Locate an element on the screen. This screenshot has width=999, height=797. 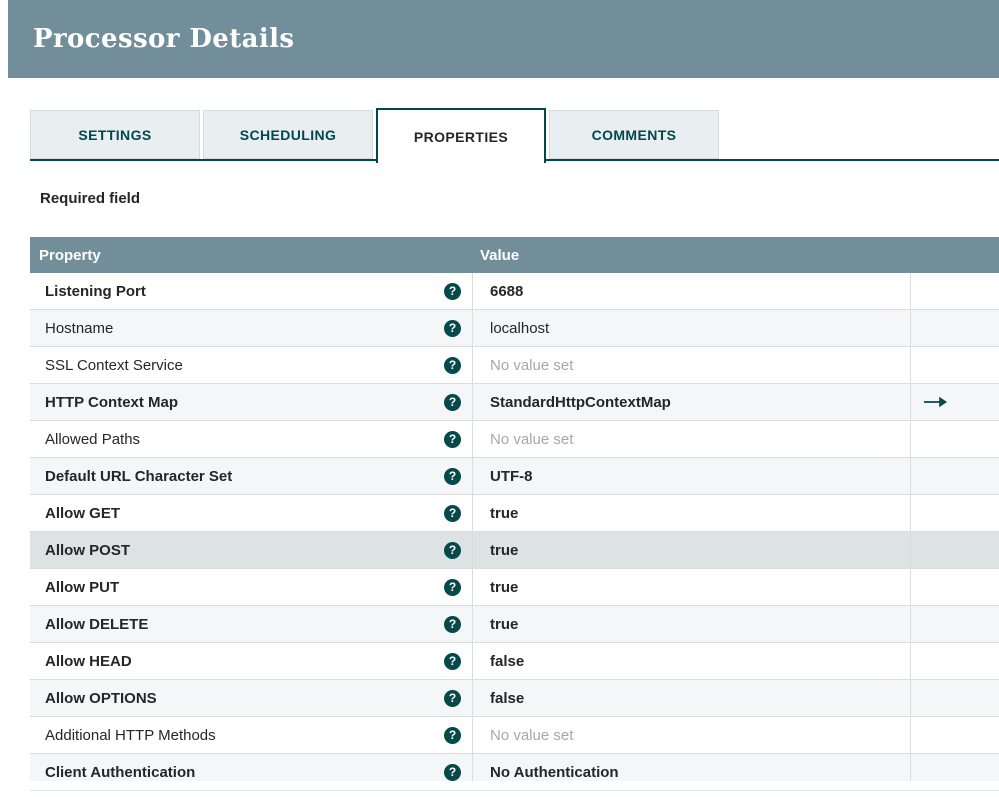
property-value: No Authentication is located at coordinates (554, 772).